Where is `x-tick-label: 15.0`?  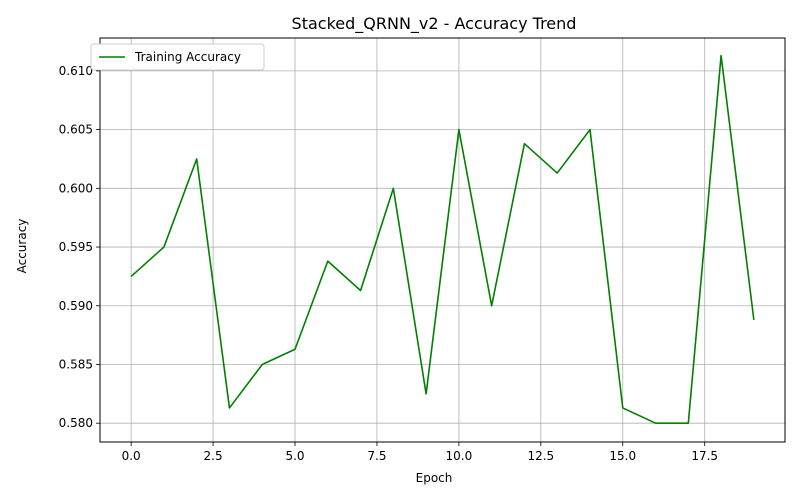
x-tick-label: 15.0 is located at coordinates (622, 456).